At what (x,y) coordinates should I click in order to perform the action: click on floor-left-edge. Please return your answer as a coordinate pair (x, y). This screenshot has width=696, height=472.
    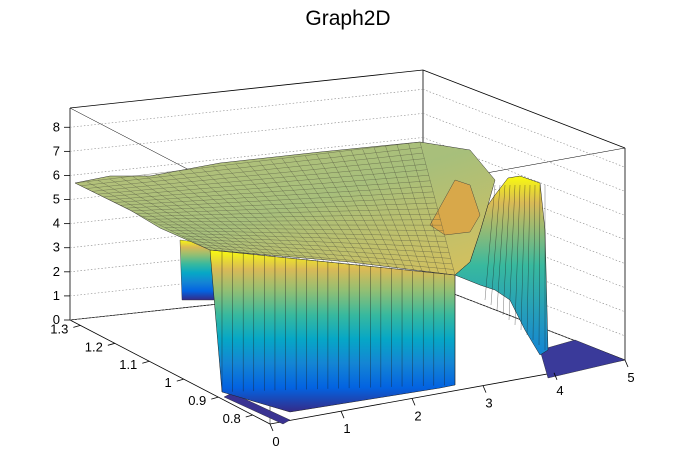
    Looking at the image, I should click on (170, 372).